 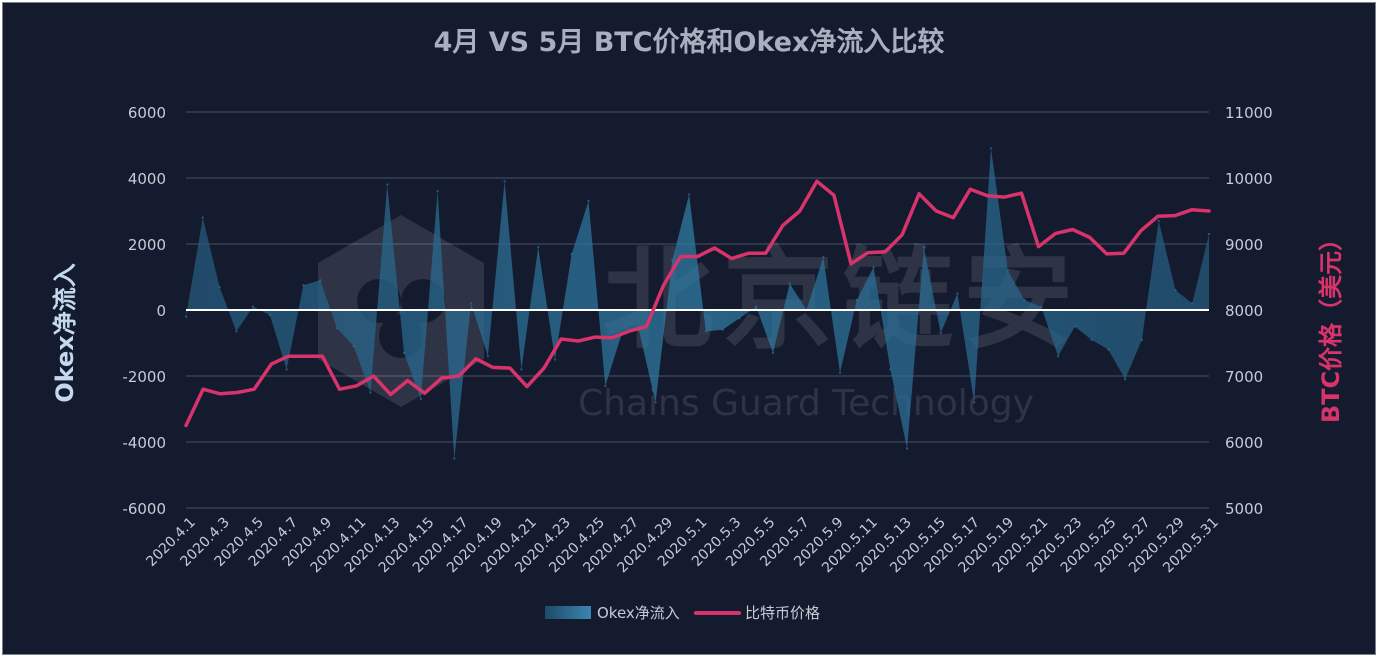 I want to click on y-right-tick-label: 6000, so click(x=1244, y=443).